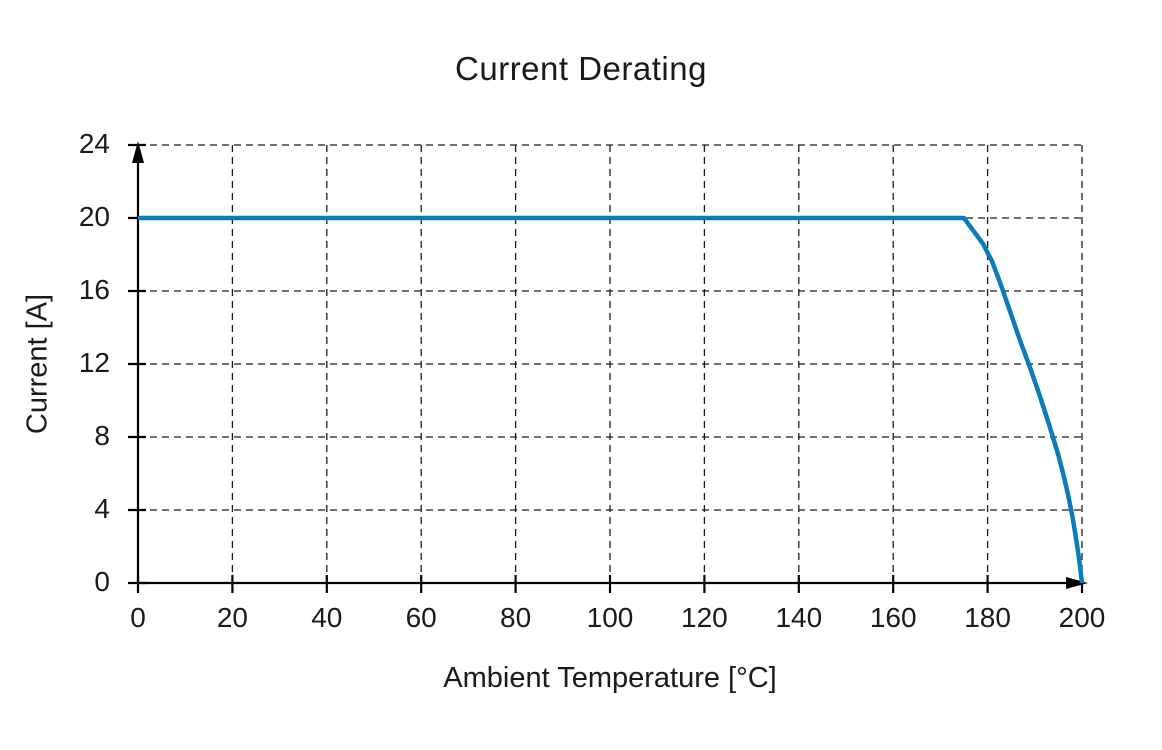  What do you see at coordinates (1077, 583) in the screenshot?
I see `x-axis-arrow-icon` at bounding box center [1077, 583].